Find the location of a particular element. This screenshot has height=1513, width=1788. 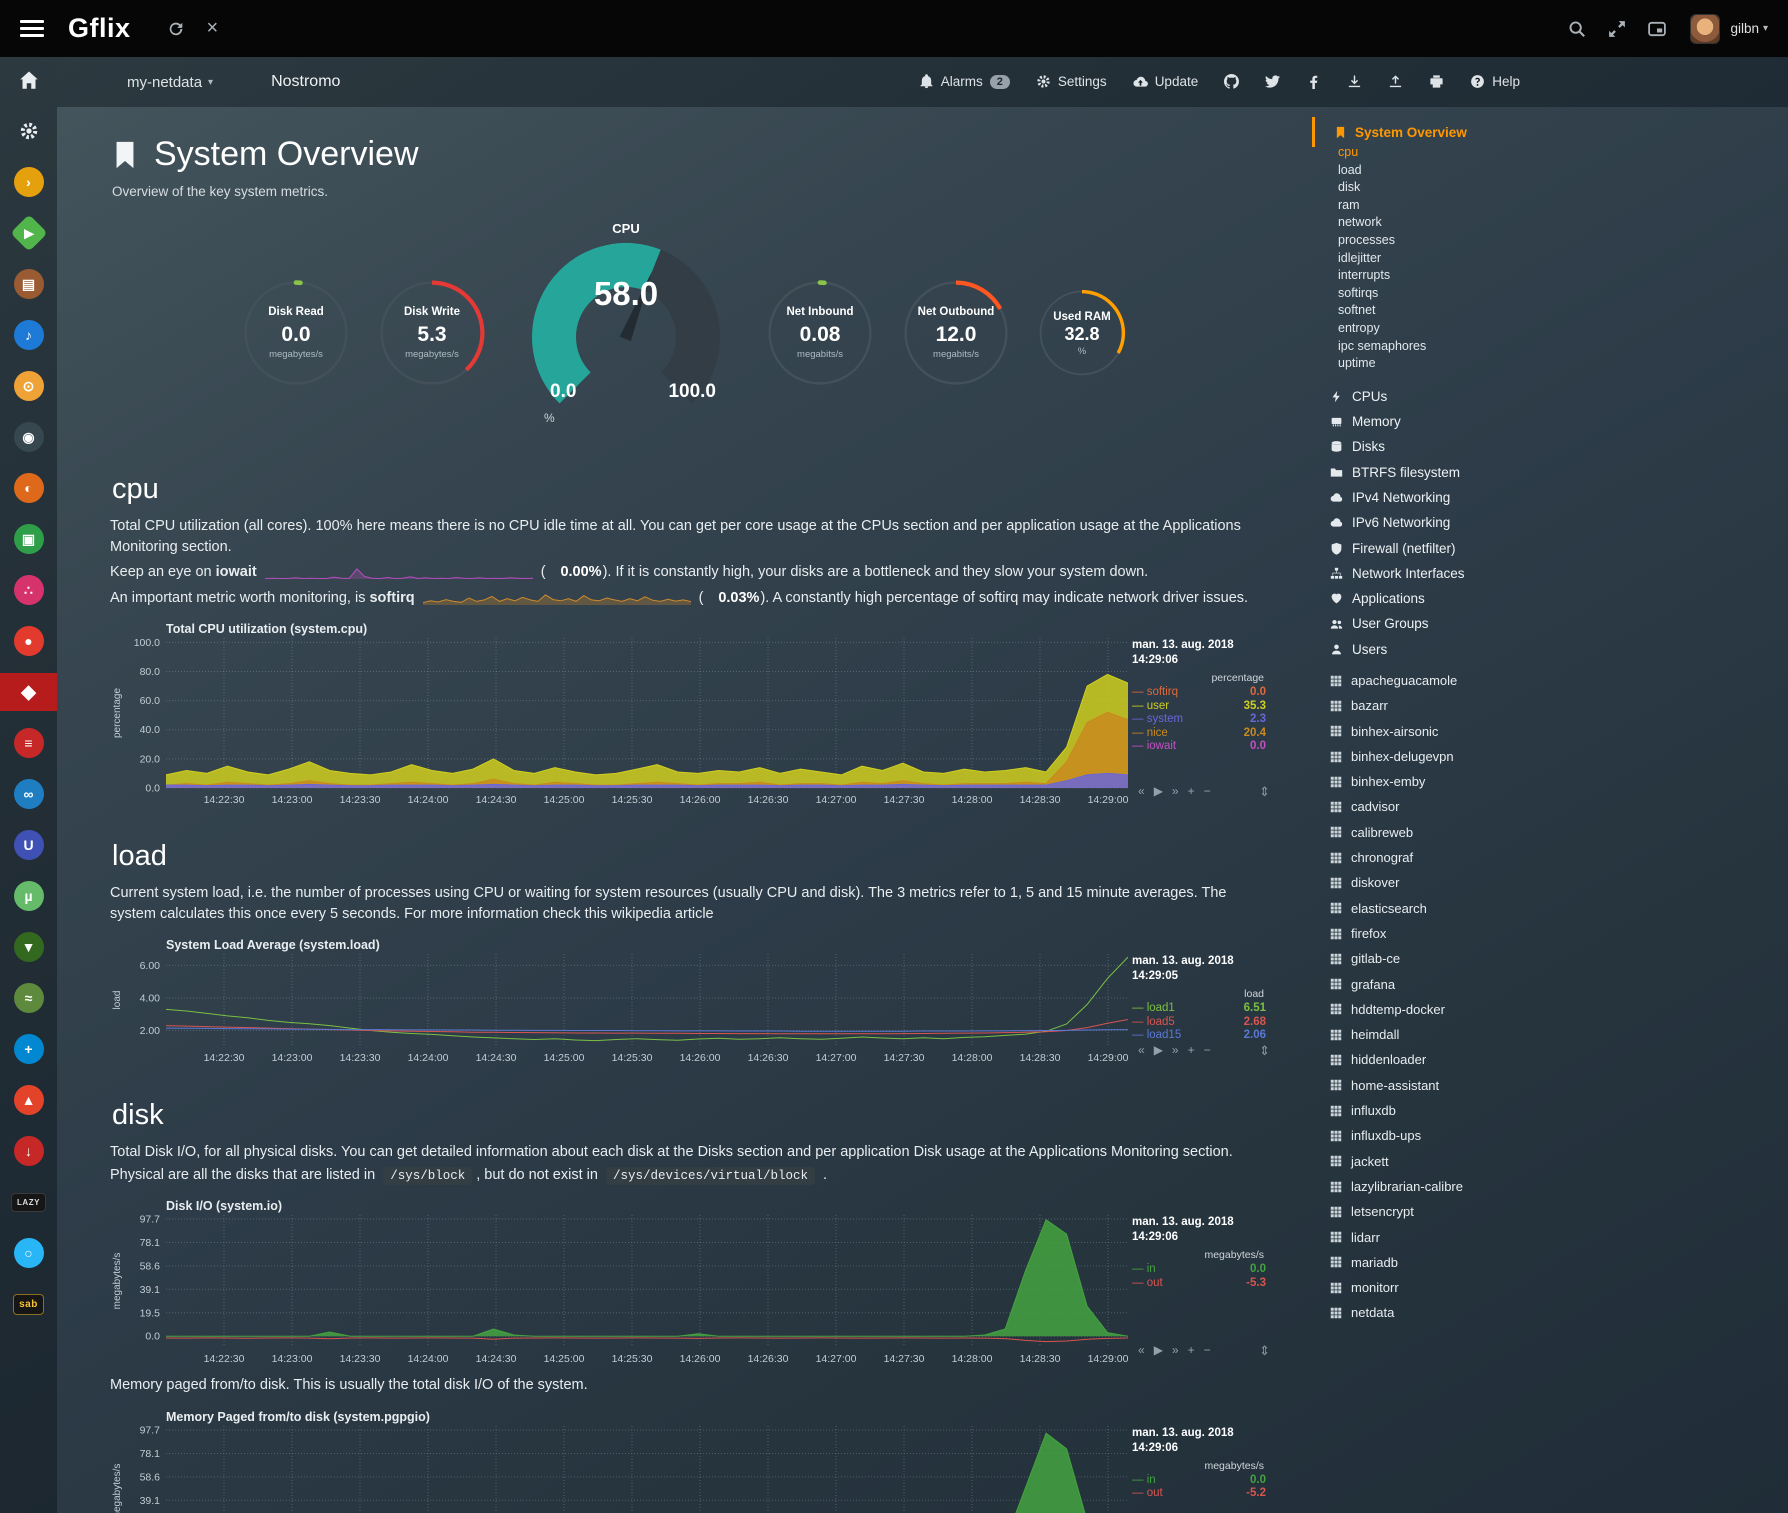

app-ubooquity: ▼ is located at coordinates (28, 947).